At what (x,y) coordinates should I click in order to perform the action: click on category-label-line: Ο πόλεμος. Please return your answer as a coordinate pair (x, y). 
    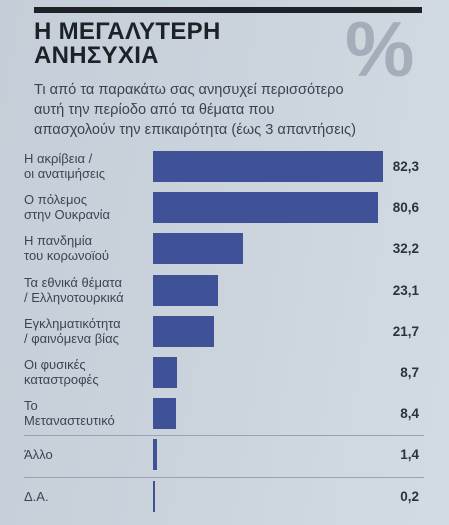
    Looking at the image, I should click on (55, 200).